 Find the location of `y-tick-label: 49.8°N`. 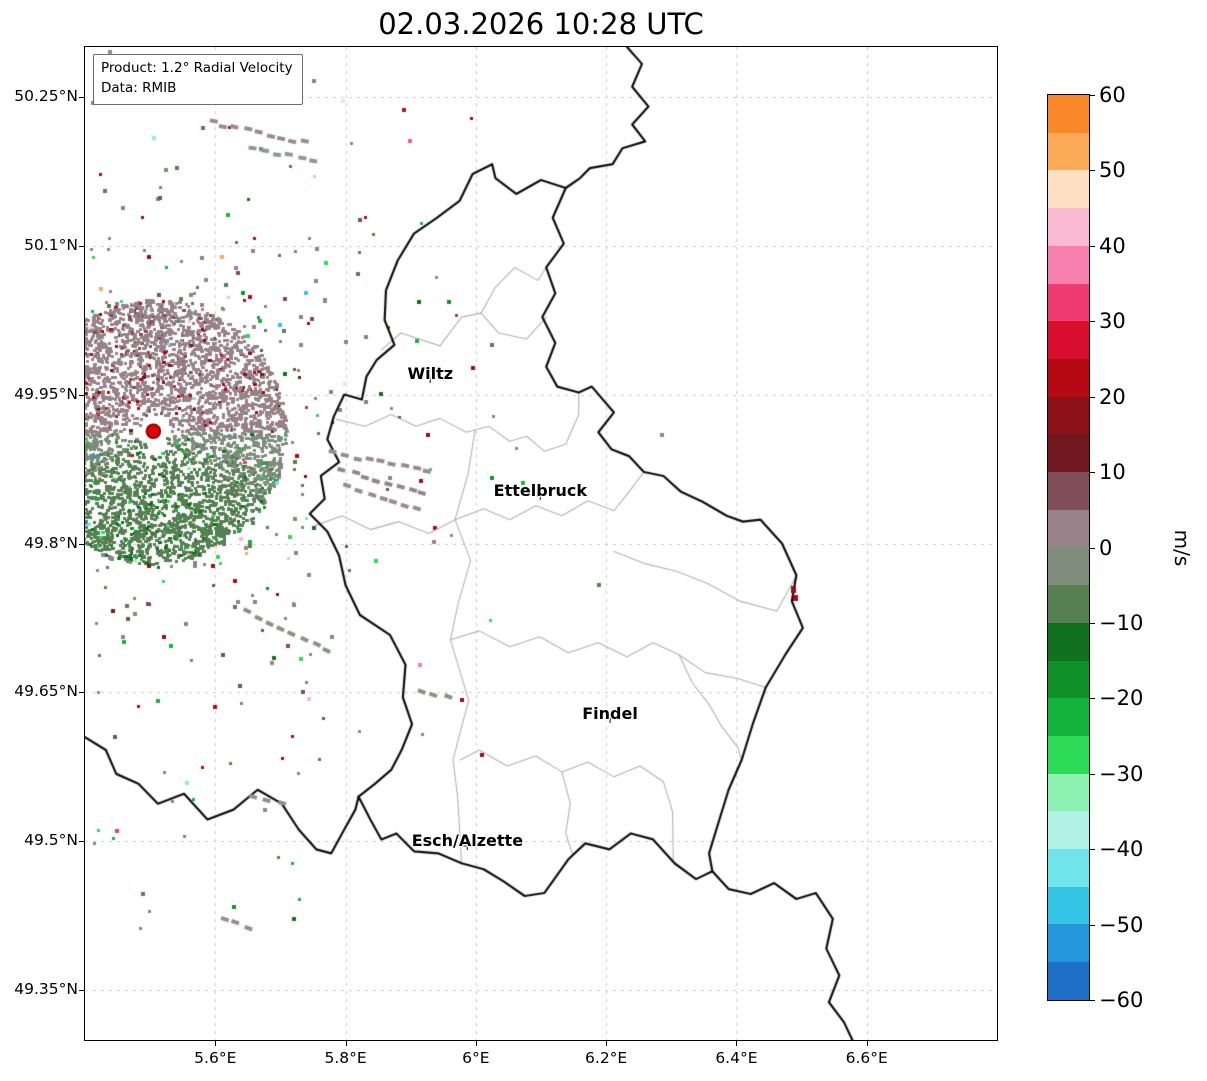

y-tick-label: 49.8°N is located at coordinates (51, 542).